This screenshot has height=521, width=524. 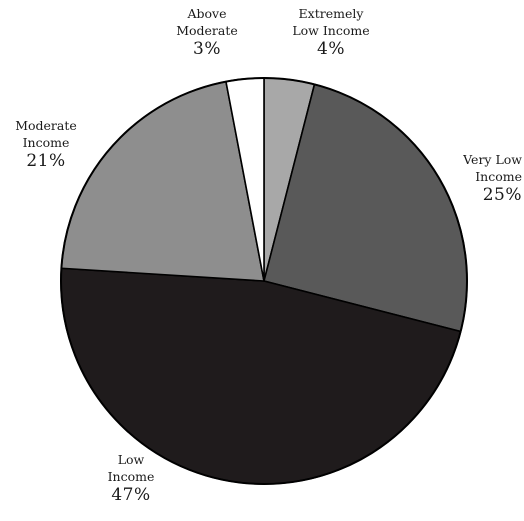 I want to click on label-very-low-income-line1: Very Low, so click(x=492, y=159).